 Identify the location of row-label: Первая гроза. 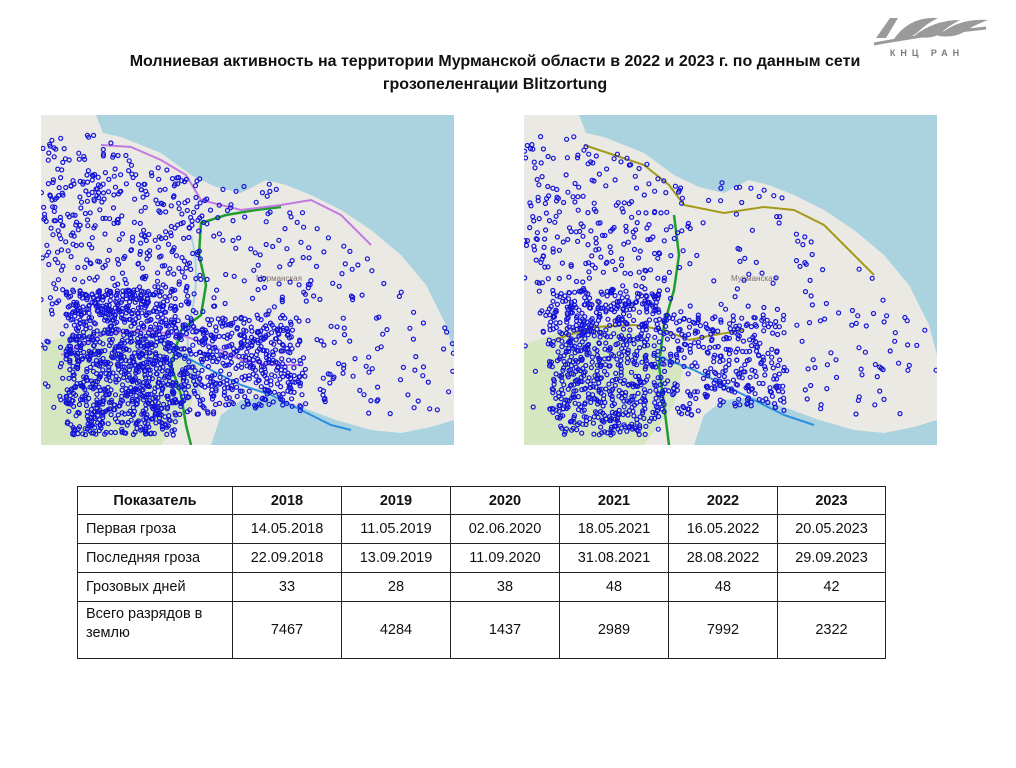
(155, 529).